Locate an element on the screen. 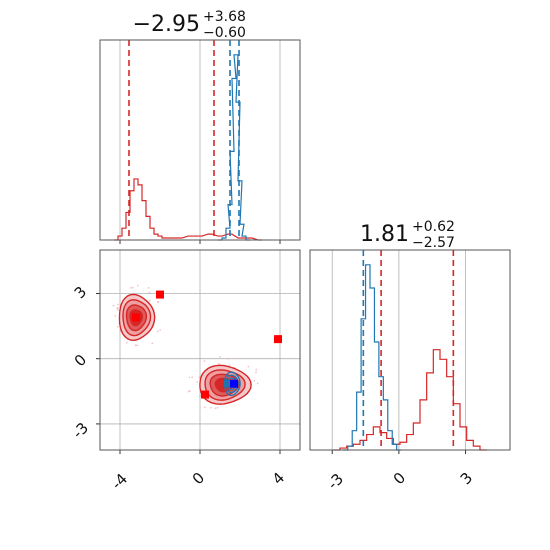  x-tick-label: 4 is located at coordinates (278, 478).